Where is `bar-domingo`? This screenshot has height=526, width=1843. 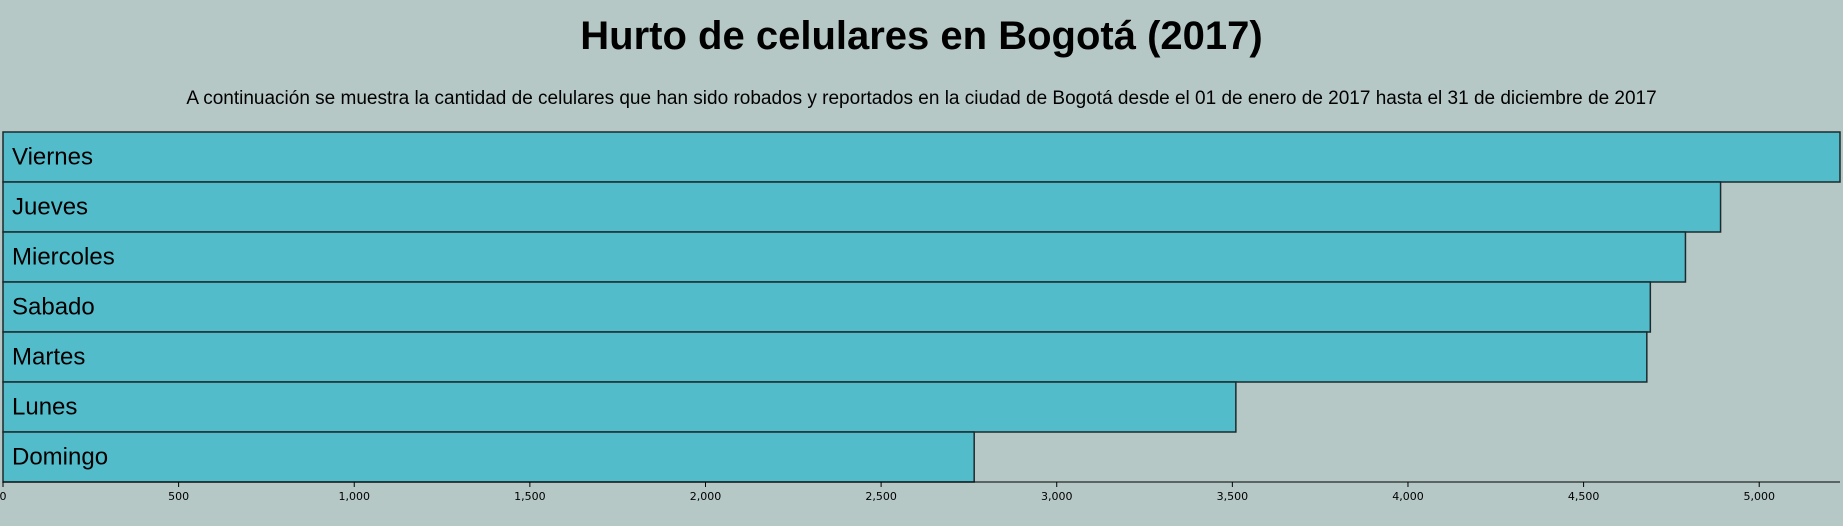 bar-domingo is located at coordinates (488, 457).